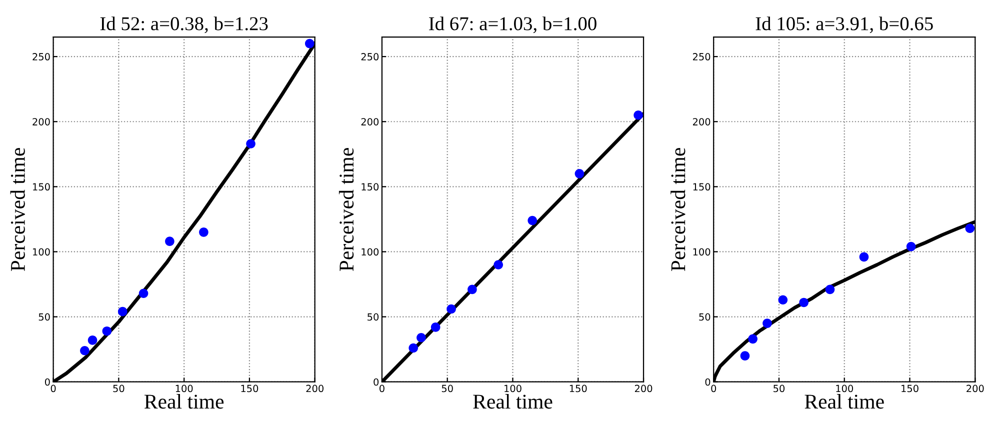  Describe the element at coordinates (184, 25) in the screenshot. I see `chart-title: Id 52: a=0.38, b=1.23` at that location.